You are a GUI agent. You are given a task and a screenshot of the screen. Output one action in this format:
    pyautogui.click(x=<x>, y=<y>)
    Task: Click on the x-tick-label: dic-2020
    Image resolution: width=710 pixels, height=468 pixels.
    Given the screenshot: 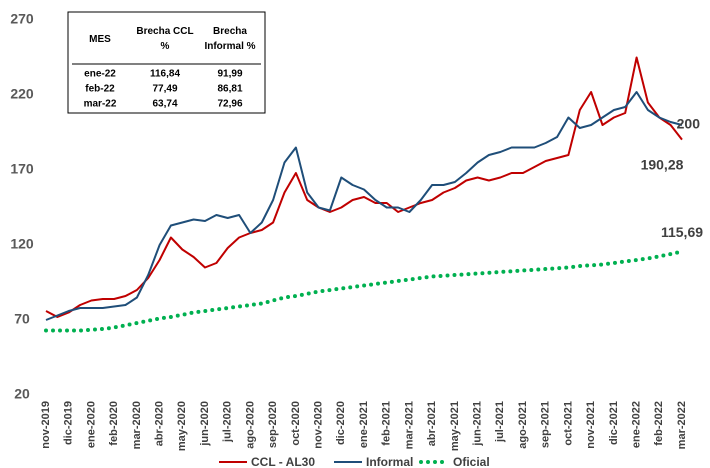 What is the action you would take?
    pyautogui.click(x=341, y=423)
    